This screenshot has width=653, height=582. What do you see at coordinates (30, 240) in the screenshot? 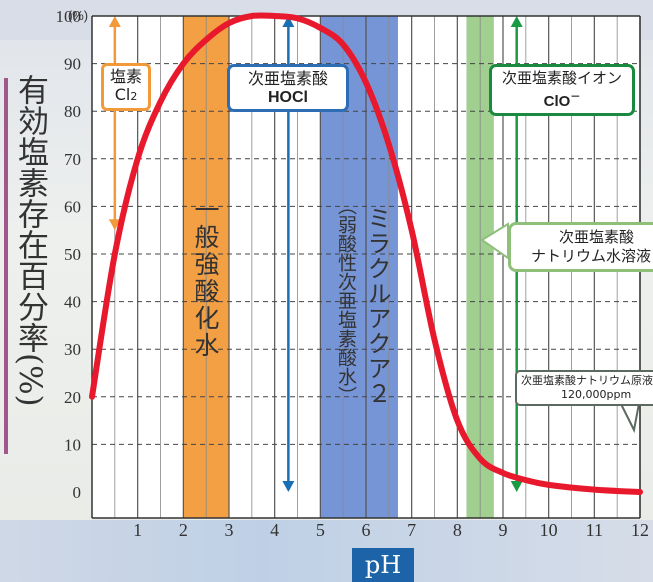
I see `y-axis-title: 有効塩素存在百分率(%)` at bounding box center [30, 240].